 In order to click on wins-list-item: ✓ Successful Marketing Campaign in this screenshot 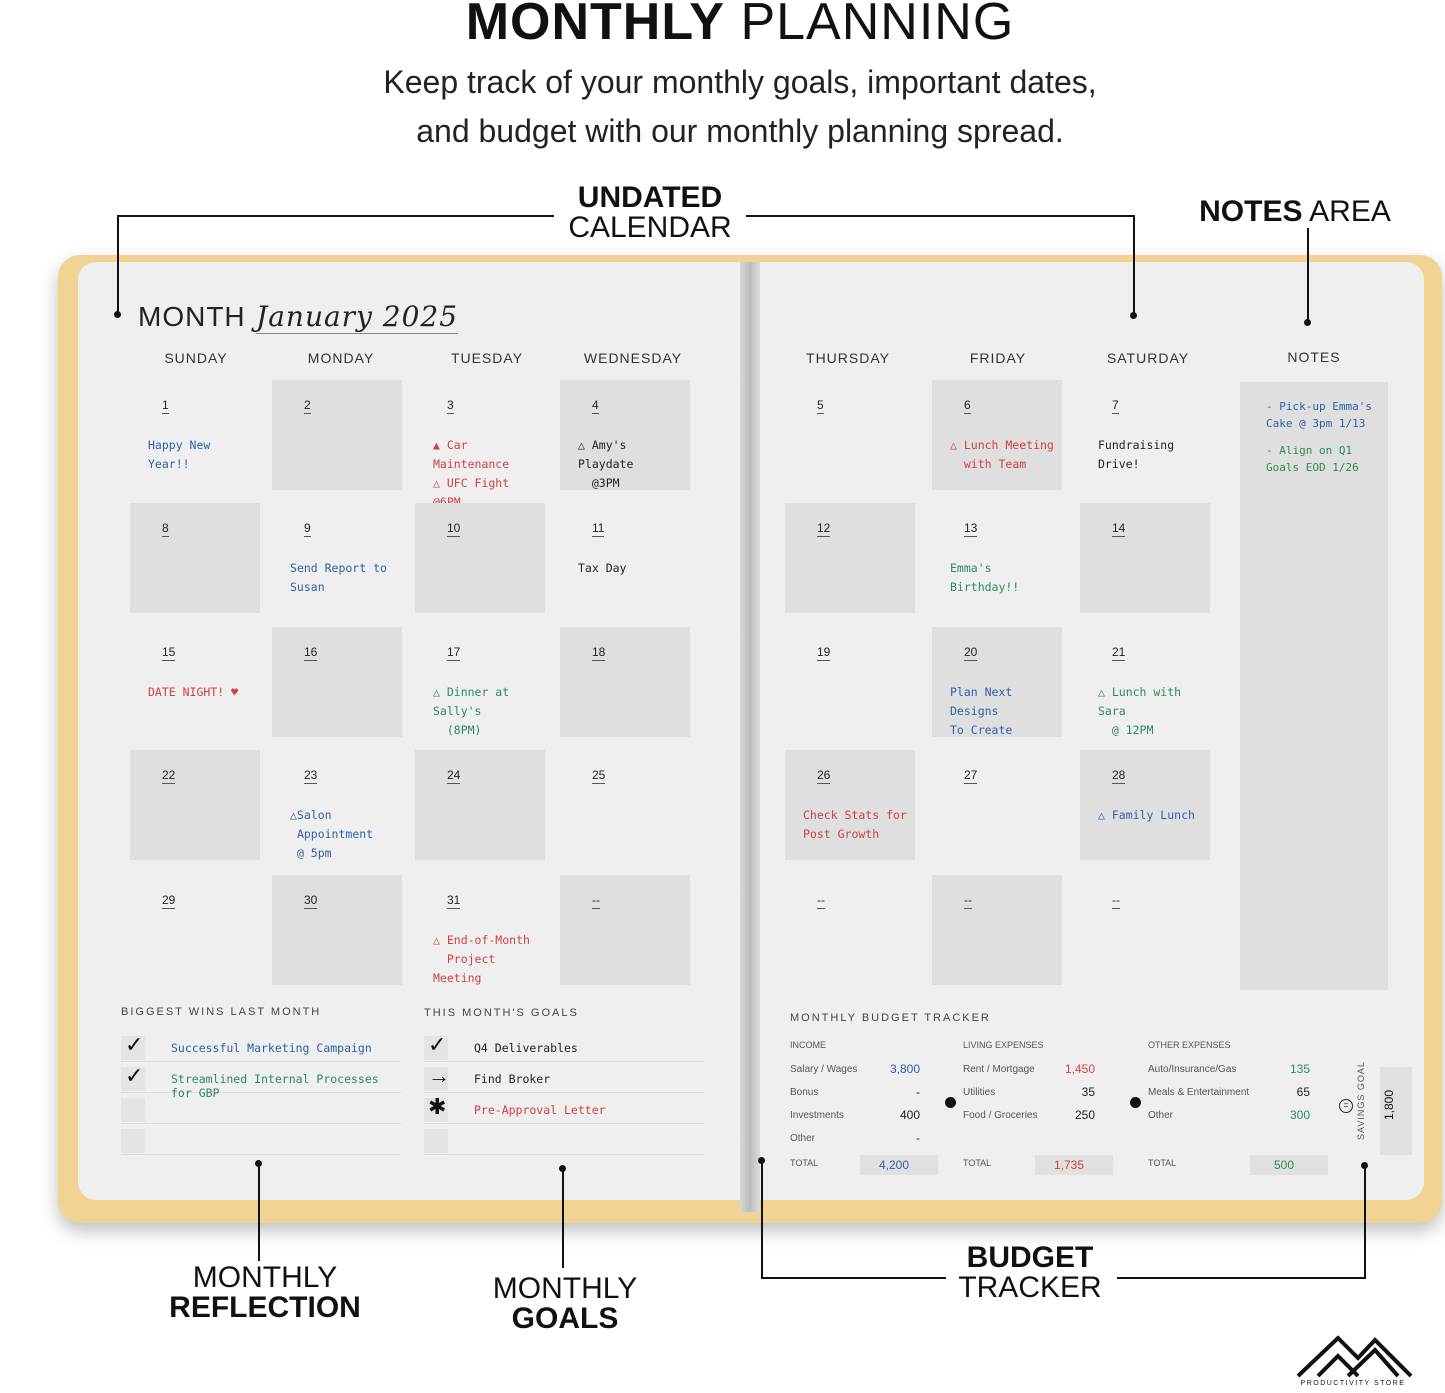, I will do `click(261, 1047)`.